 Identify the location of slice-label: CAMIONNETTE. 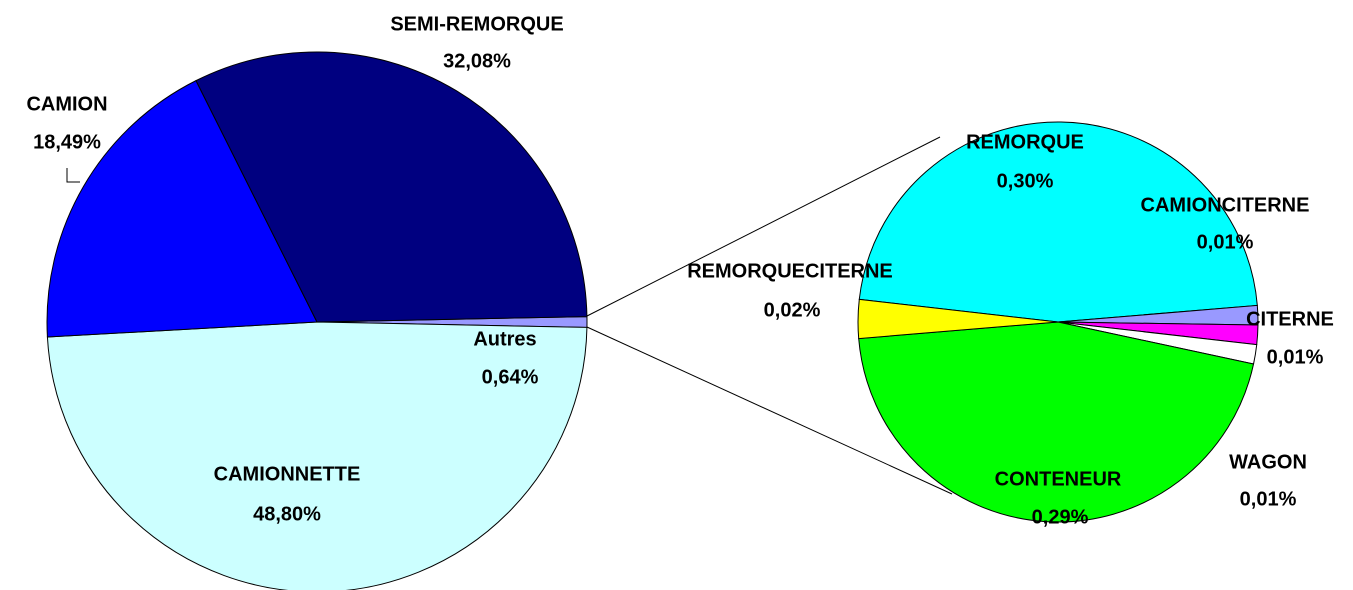
(287, 474).